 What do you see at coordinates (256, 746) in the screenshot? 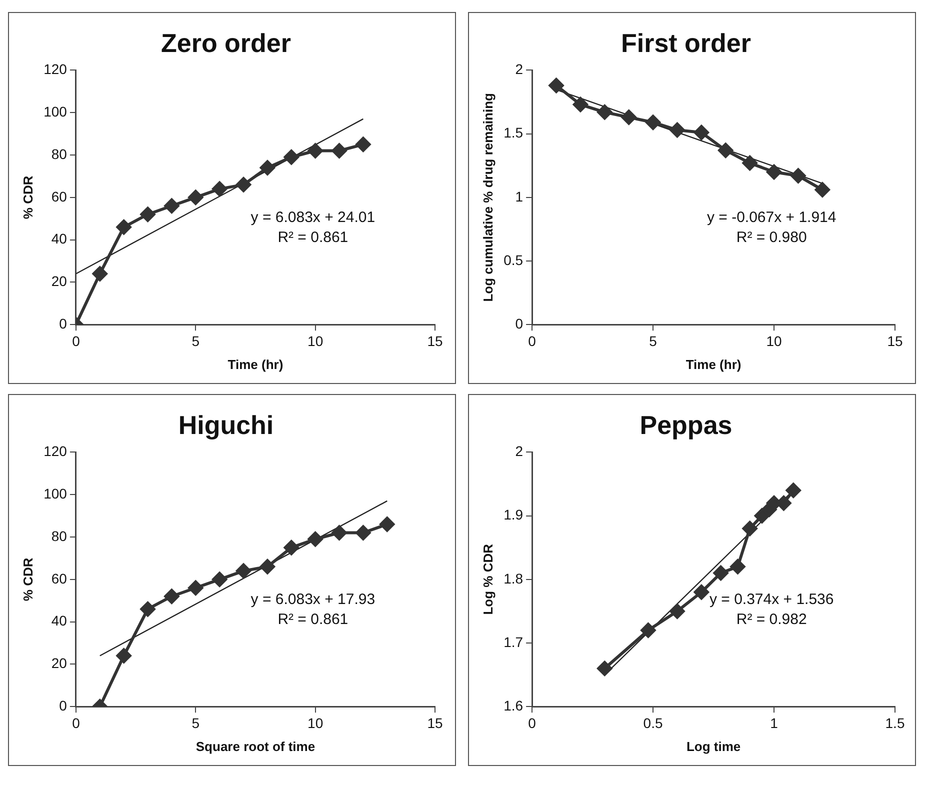
I see `x-axis-title: Square root of time` at bounding box center [256, 746].